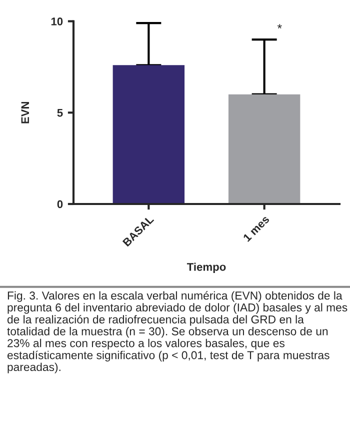 This screenshot has height=425, width=350. I want to click on annotation: *, so click(279, 26).